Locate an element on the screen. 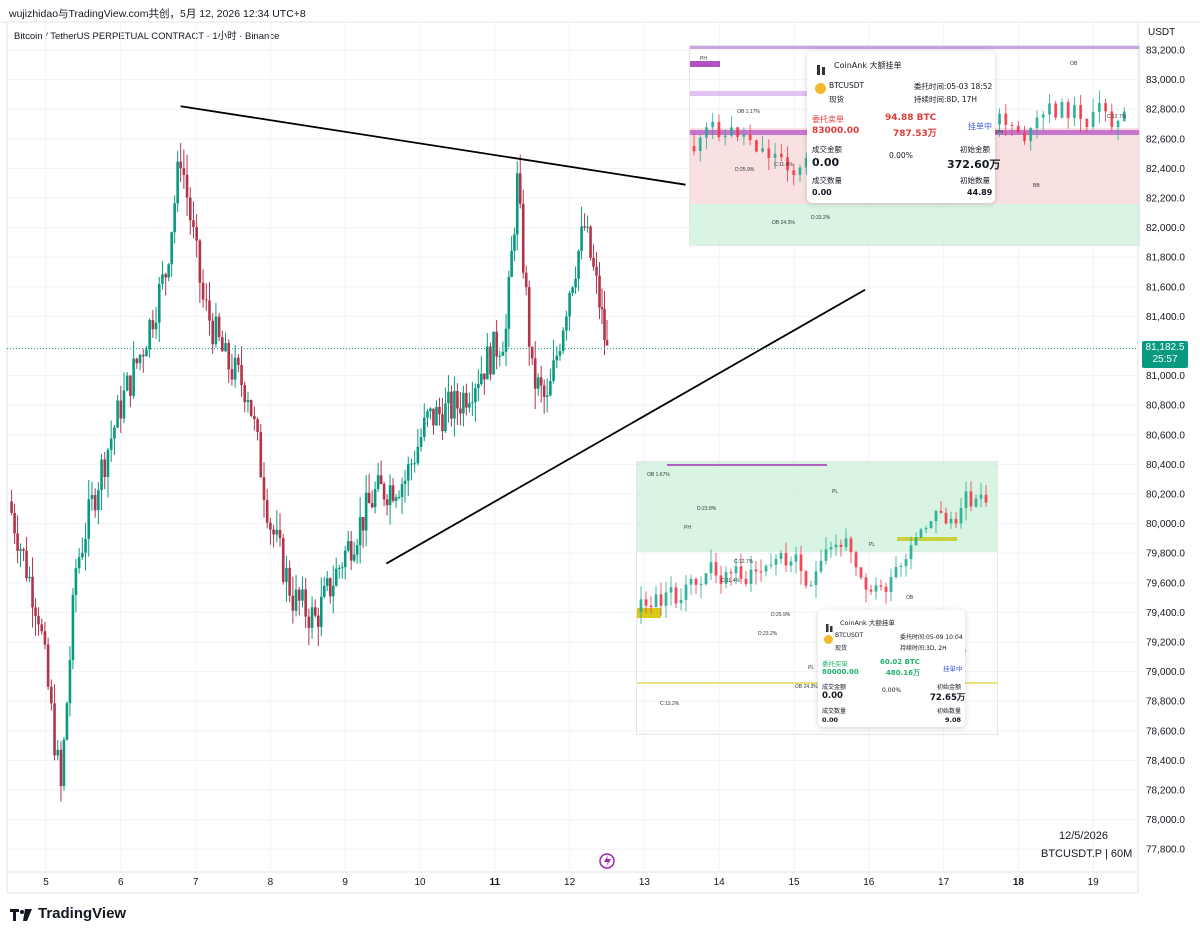 This screenshot has height=936, width=1200. replay-icon is located at coordinates (607, 861).